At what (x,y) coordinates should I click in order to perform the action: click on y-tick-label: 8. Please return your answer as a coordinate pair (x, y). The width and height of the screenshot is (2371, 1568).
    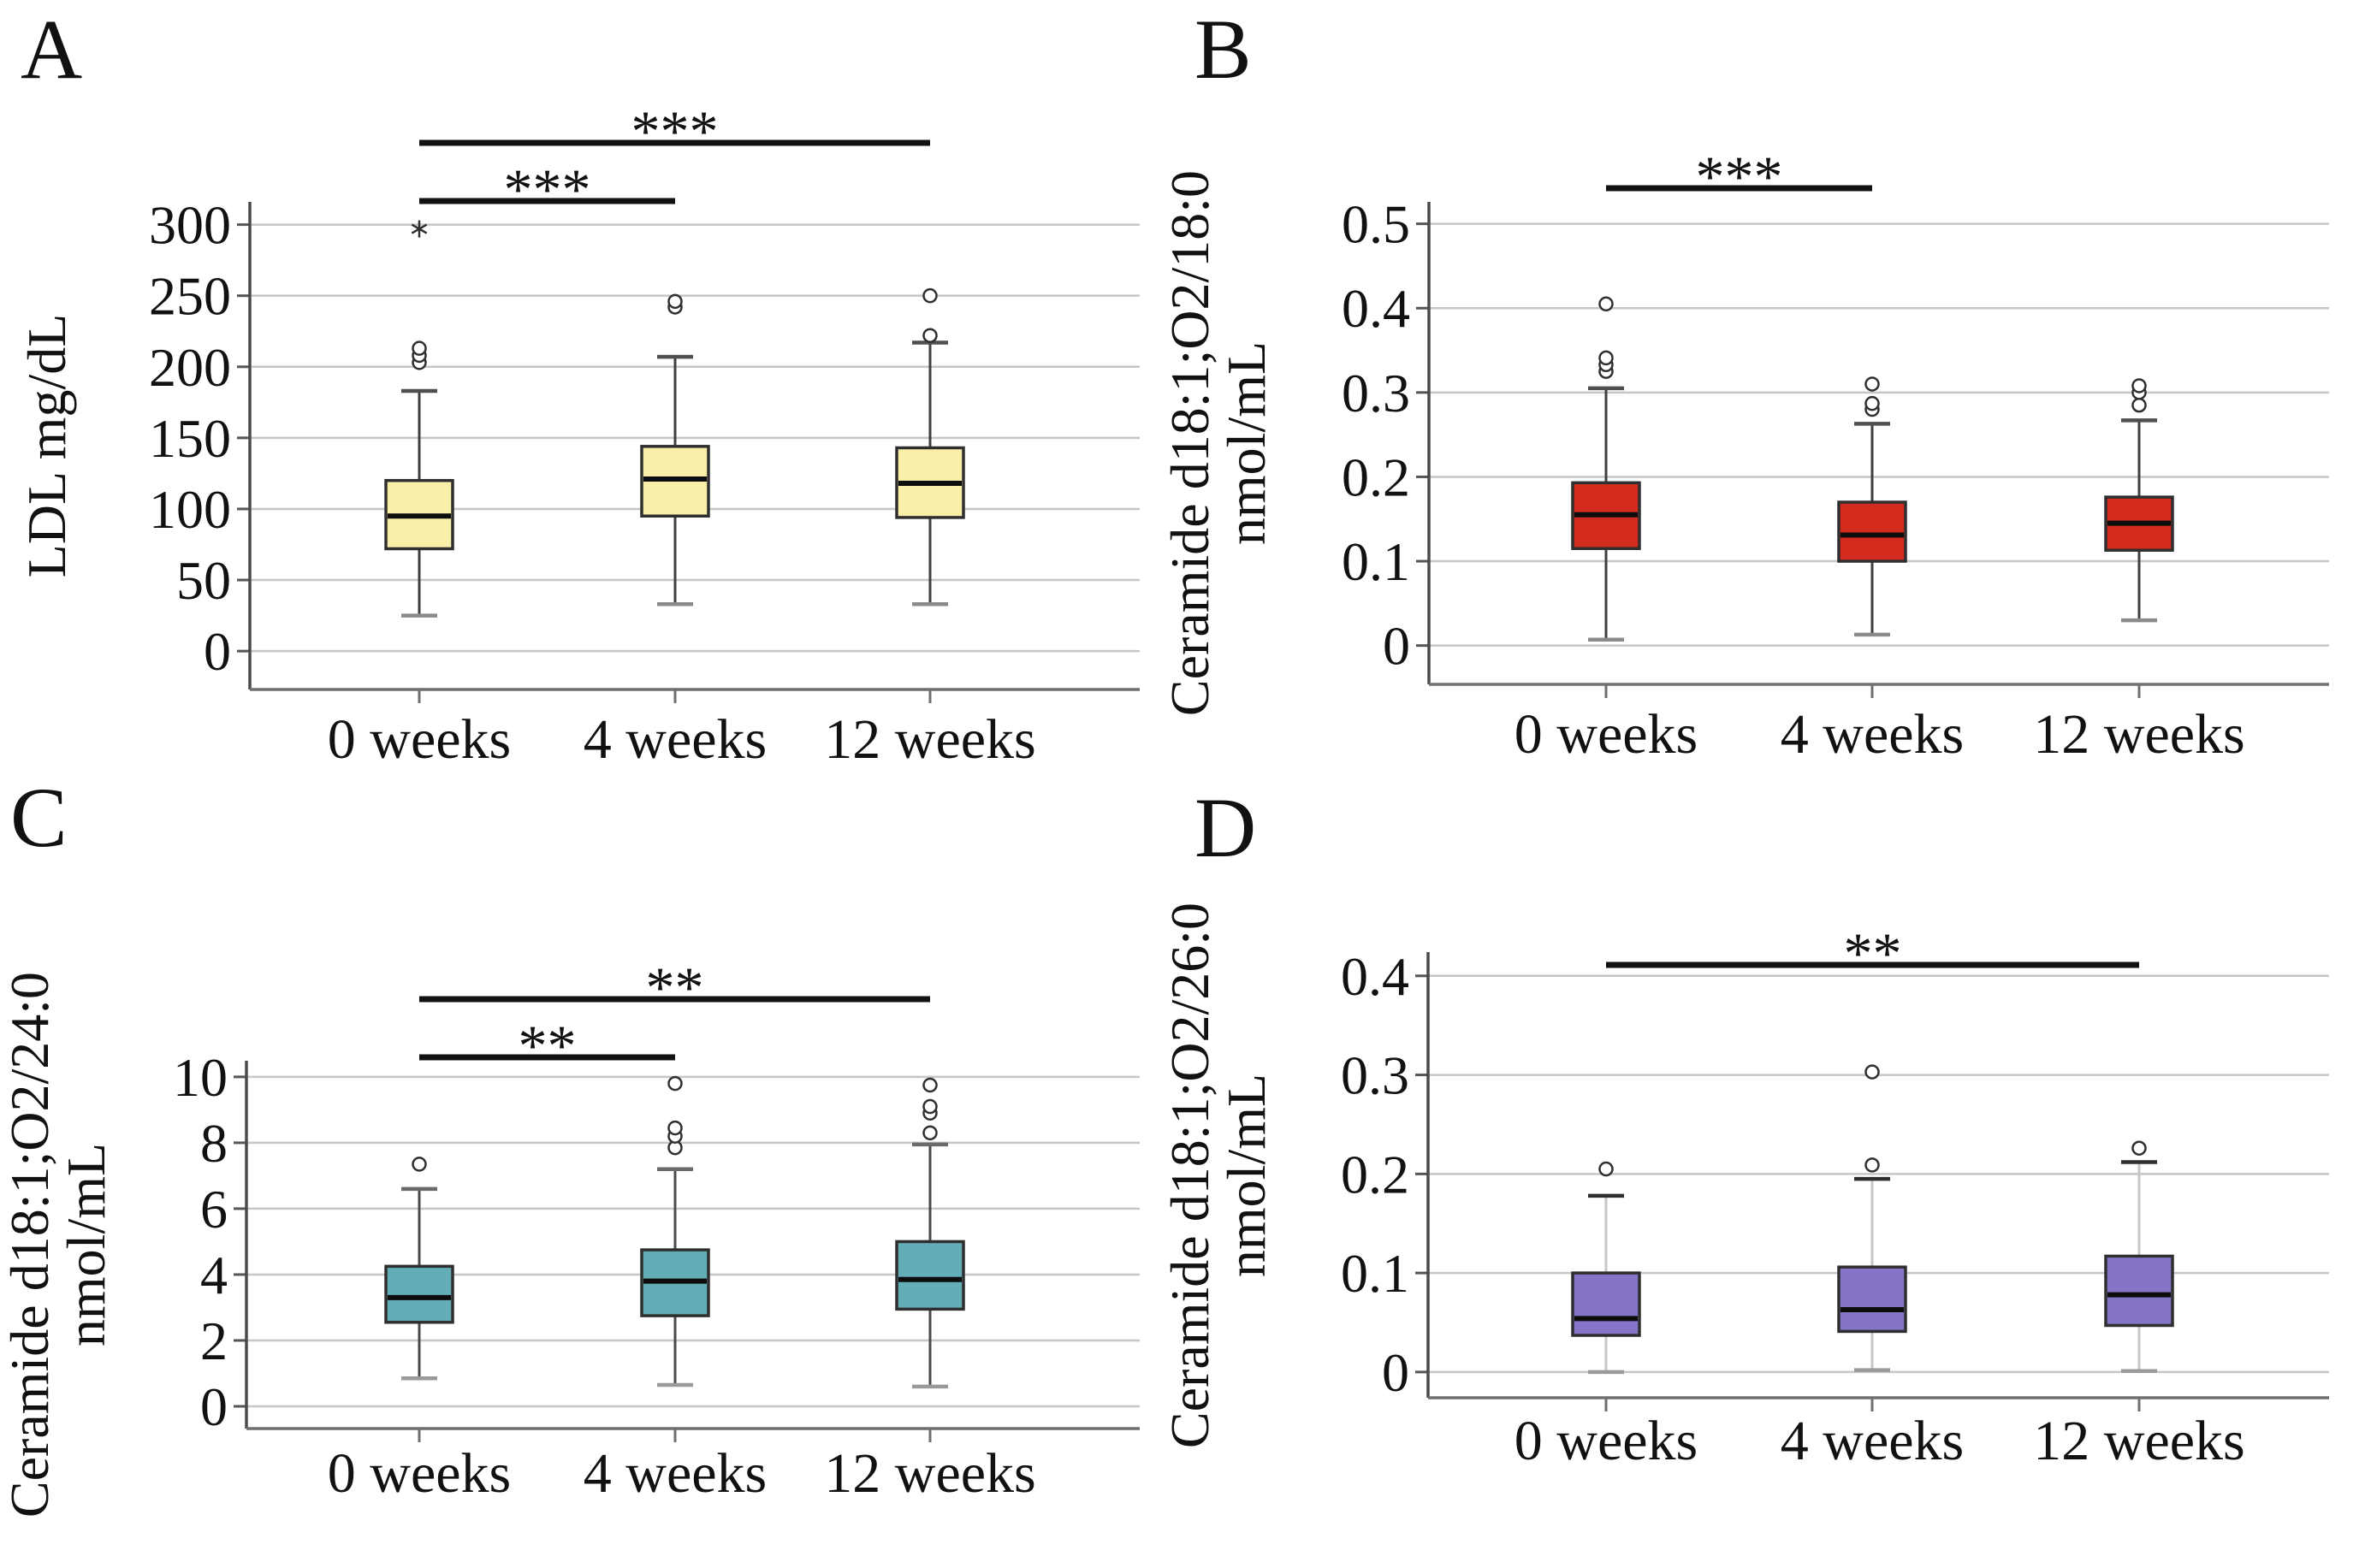
    Looking at the image, I should click on (214, 1143).